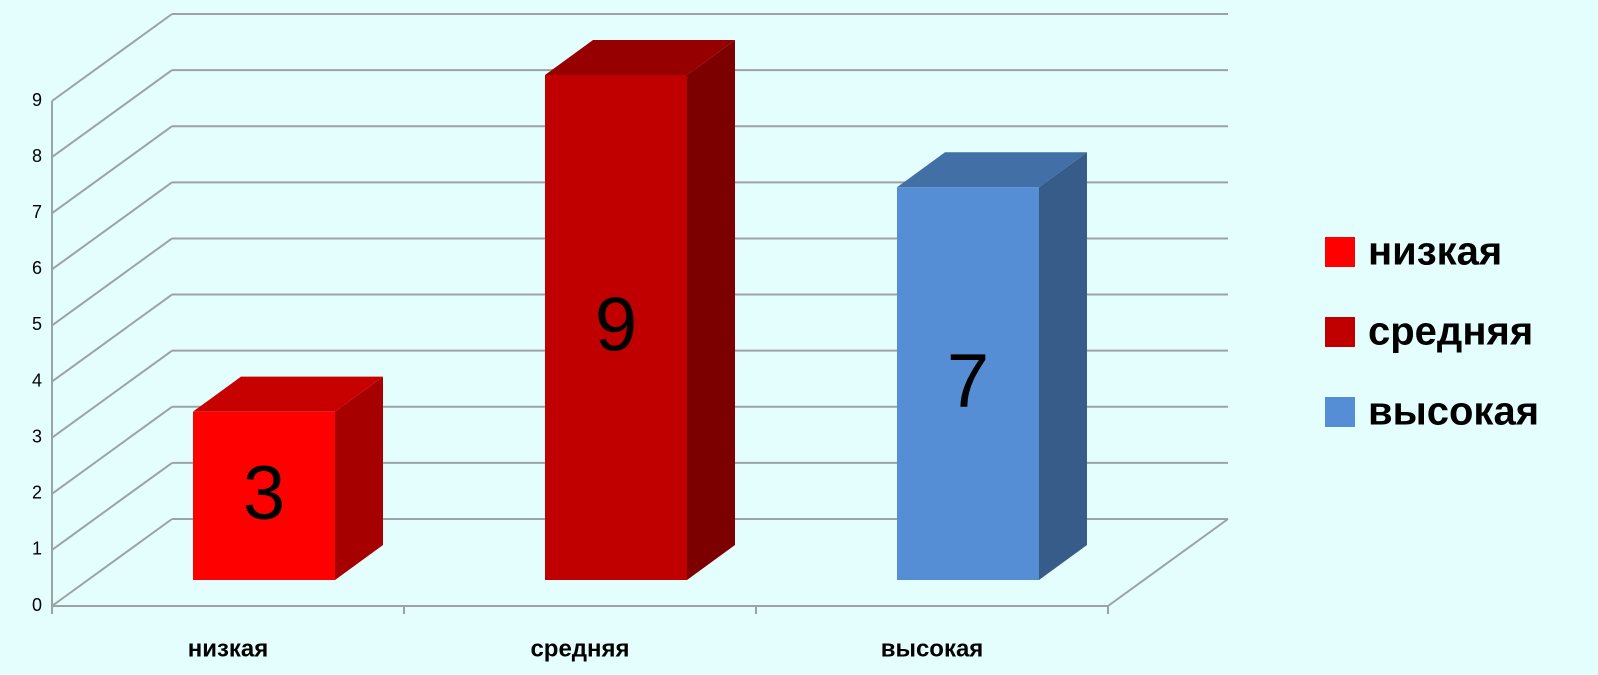  I want to click on y-tick-label: 4, so click(37, 380).